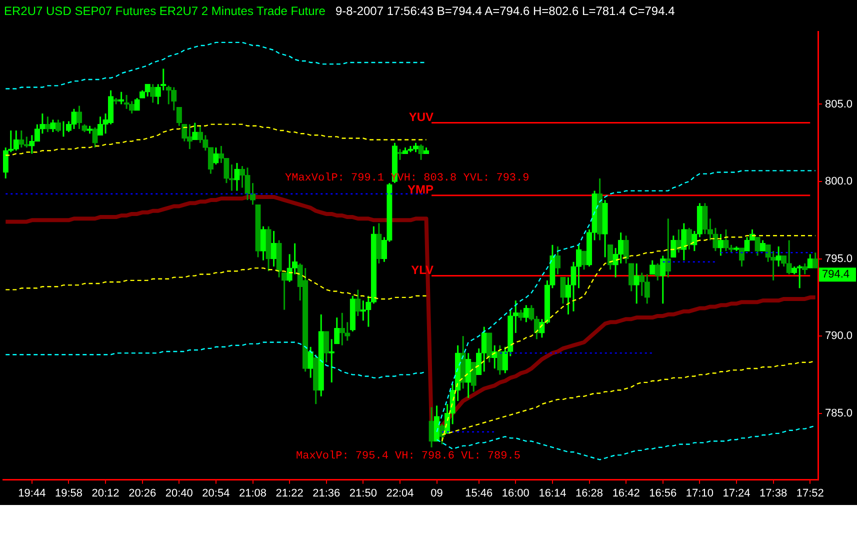 Image resolution: width=857 pixels, height=543 pixels. I want to click on text: 794.4, so click(836, 274).